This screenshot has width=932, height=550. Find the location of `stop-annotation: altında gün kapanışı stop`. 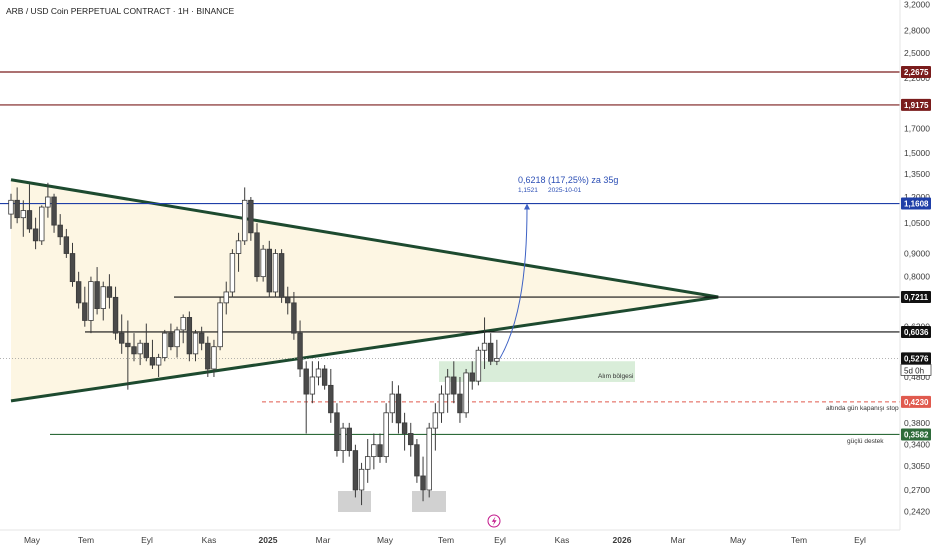

stop-annotation: altında gün kapanışı stop is located at coordinates (862, 408).